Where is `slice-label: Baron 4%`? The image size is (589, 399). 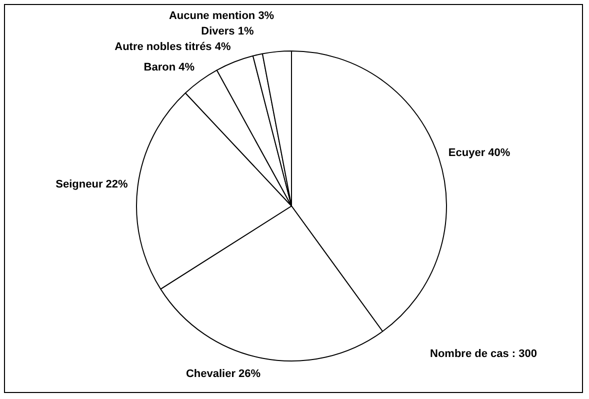
slice-label: Baron 4% is located at coordinates (169, 68).